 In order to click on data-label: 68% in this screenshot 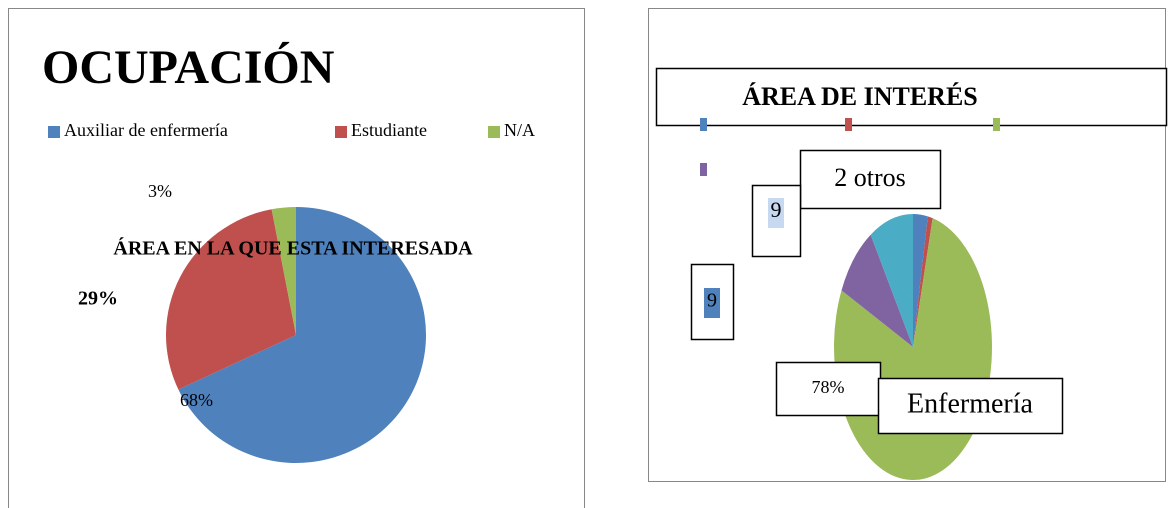, I will do `click(196, 400)`.